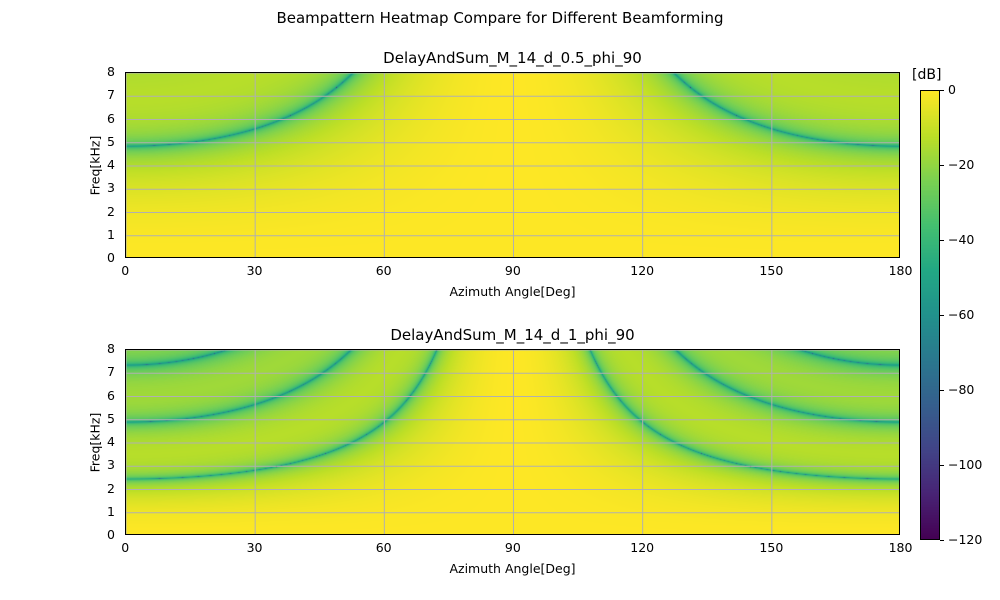  I want to click on colorbar-tick-label: −80, so click(961, 389).